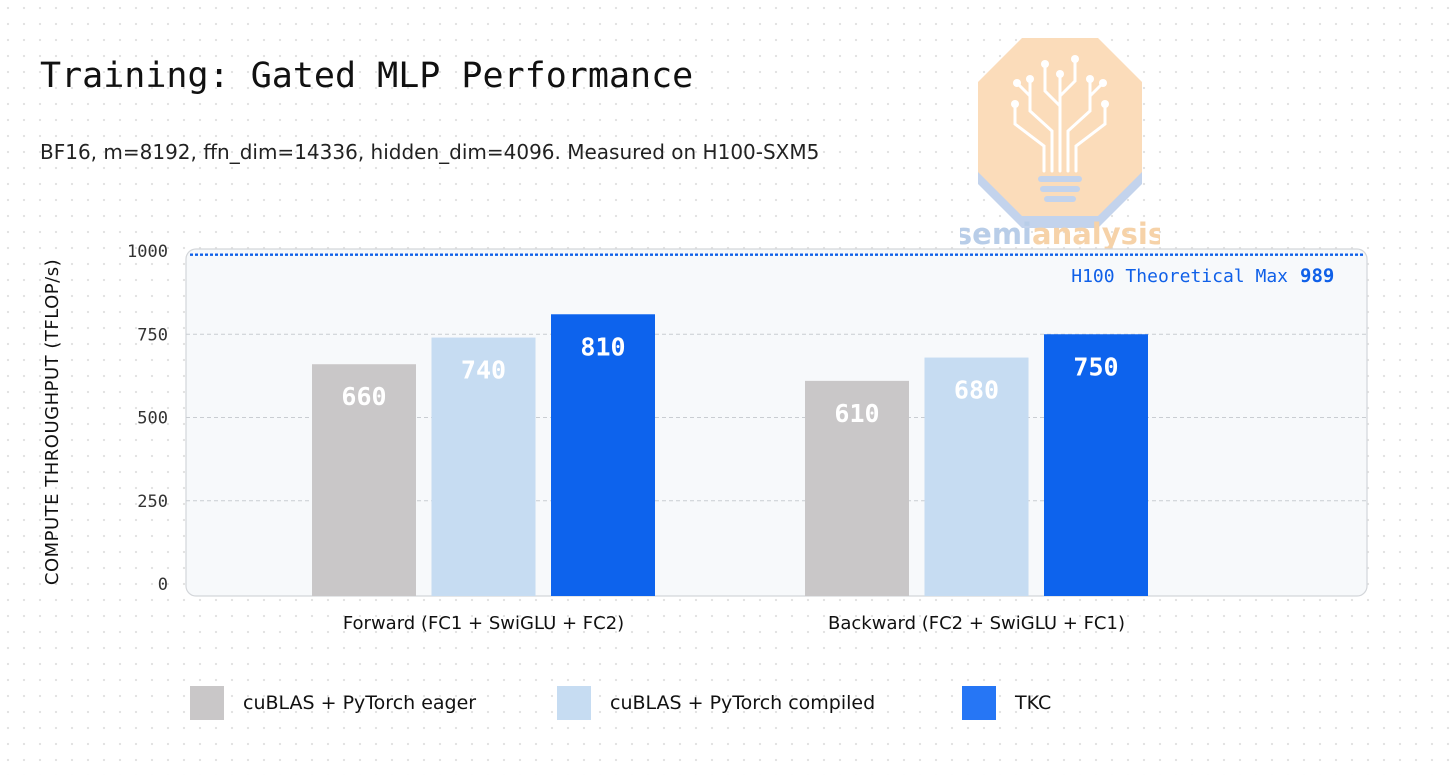 The image size is (1456, 775). Describe the element at coordinates (147, 252) in the screenshot. I see `y-tick-label: 1000` at that location.